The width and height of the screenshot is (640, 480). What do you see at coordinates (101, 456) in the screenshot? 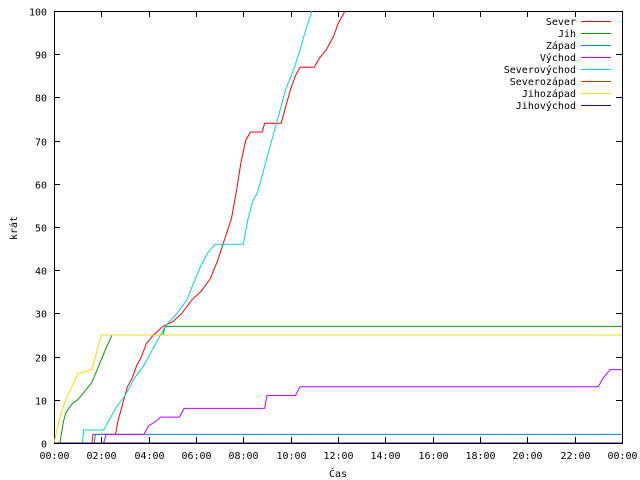
I see `x-tick-label: 02:00` at bounding box center [101, 456].